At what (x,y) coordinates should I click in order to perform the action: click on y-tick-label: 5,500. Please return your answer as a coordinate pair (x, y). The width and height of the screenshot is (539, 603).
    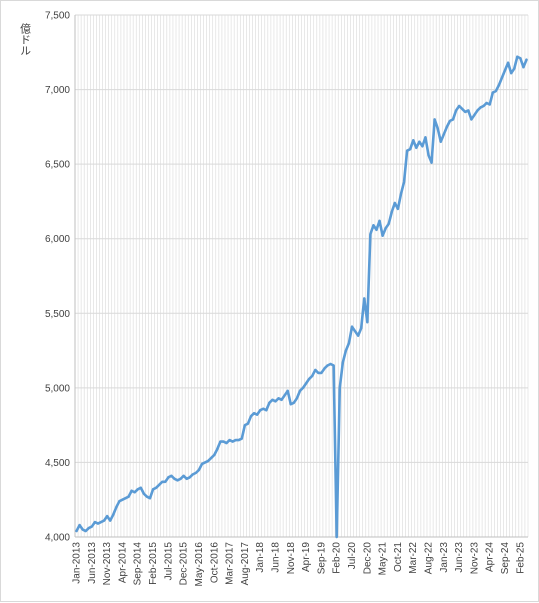
    Looking at the image, I should click on (57, 314).